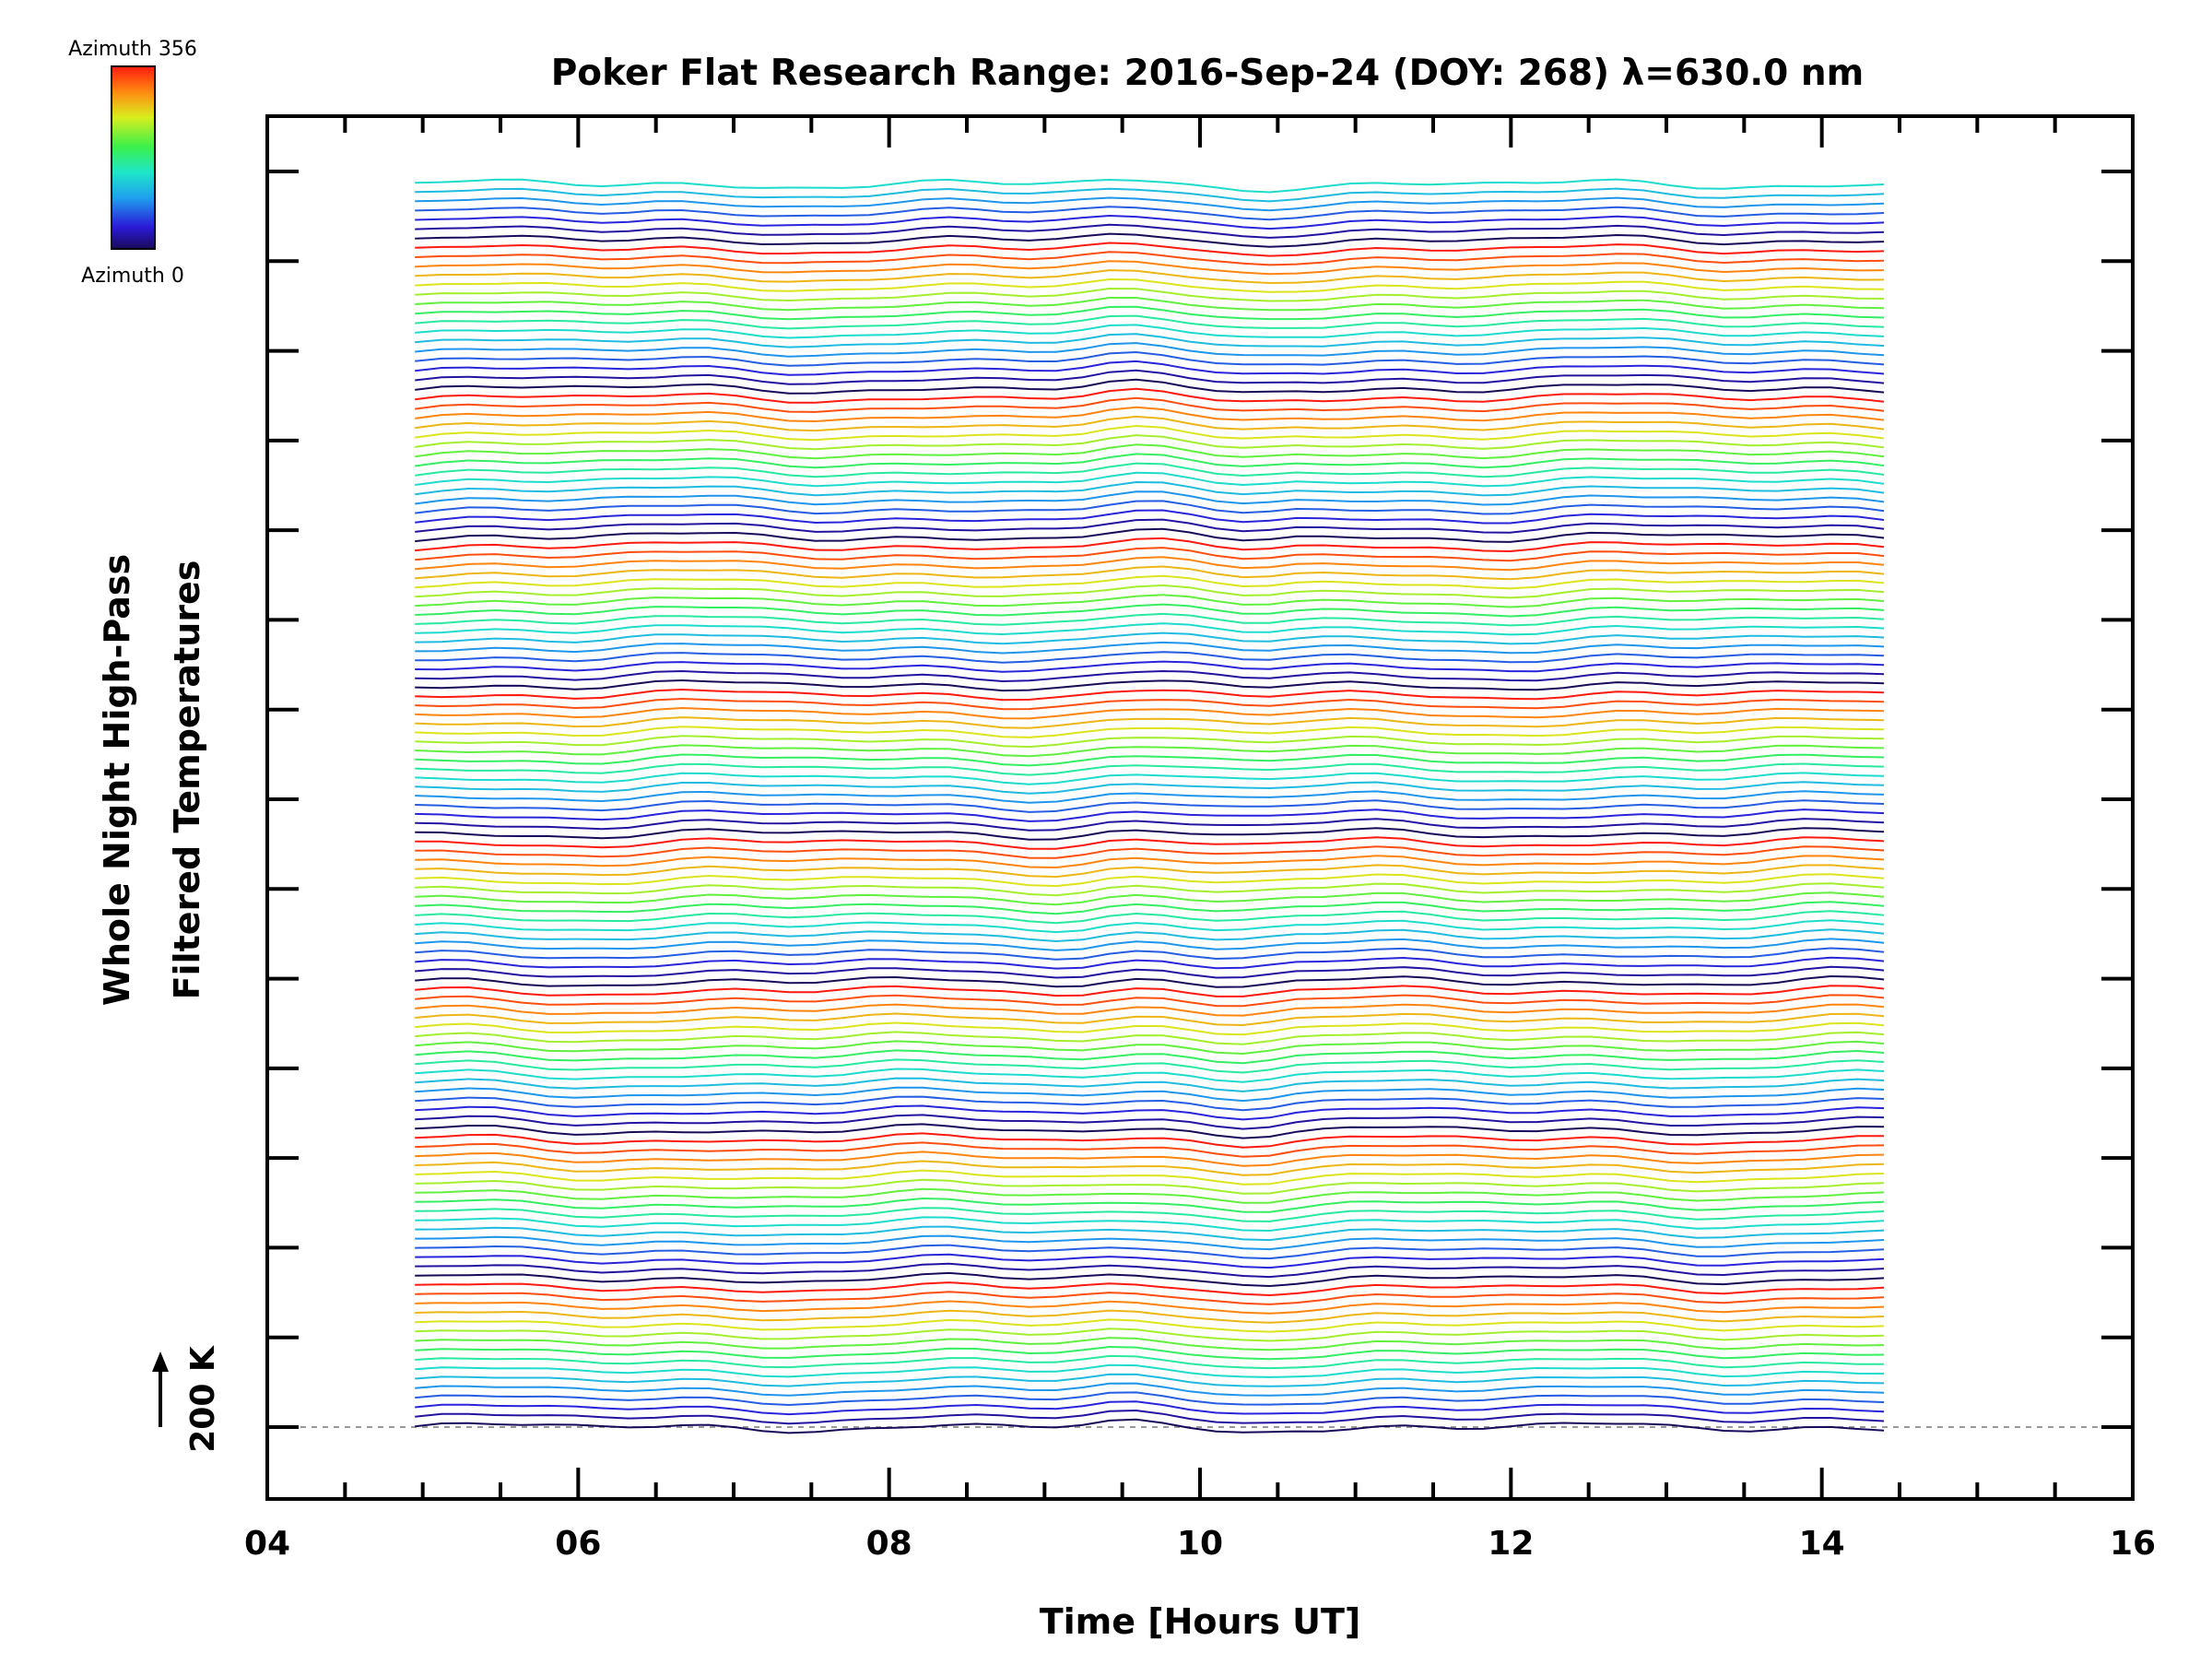 The width and height of the screenshot is (2212, 1664). What do you see at coordinates (578, 1544) in the screenshot?
I see `x-tick-label: 06` at bounding box center [578, 1544].